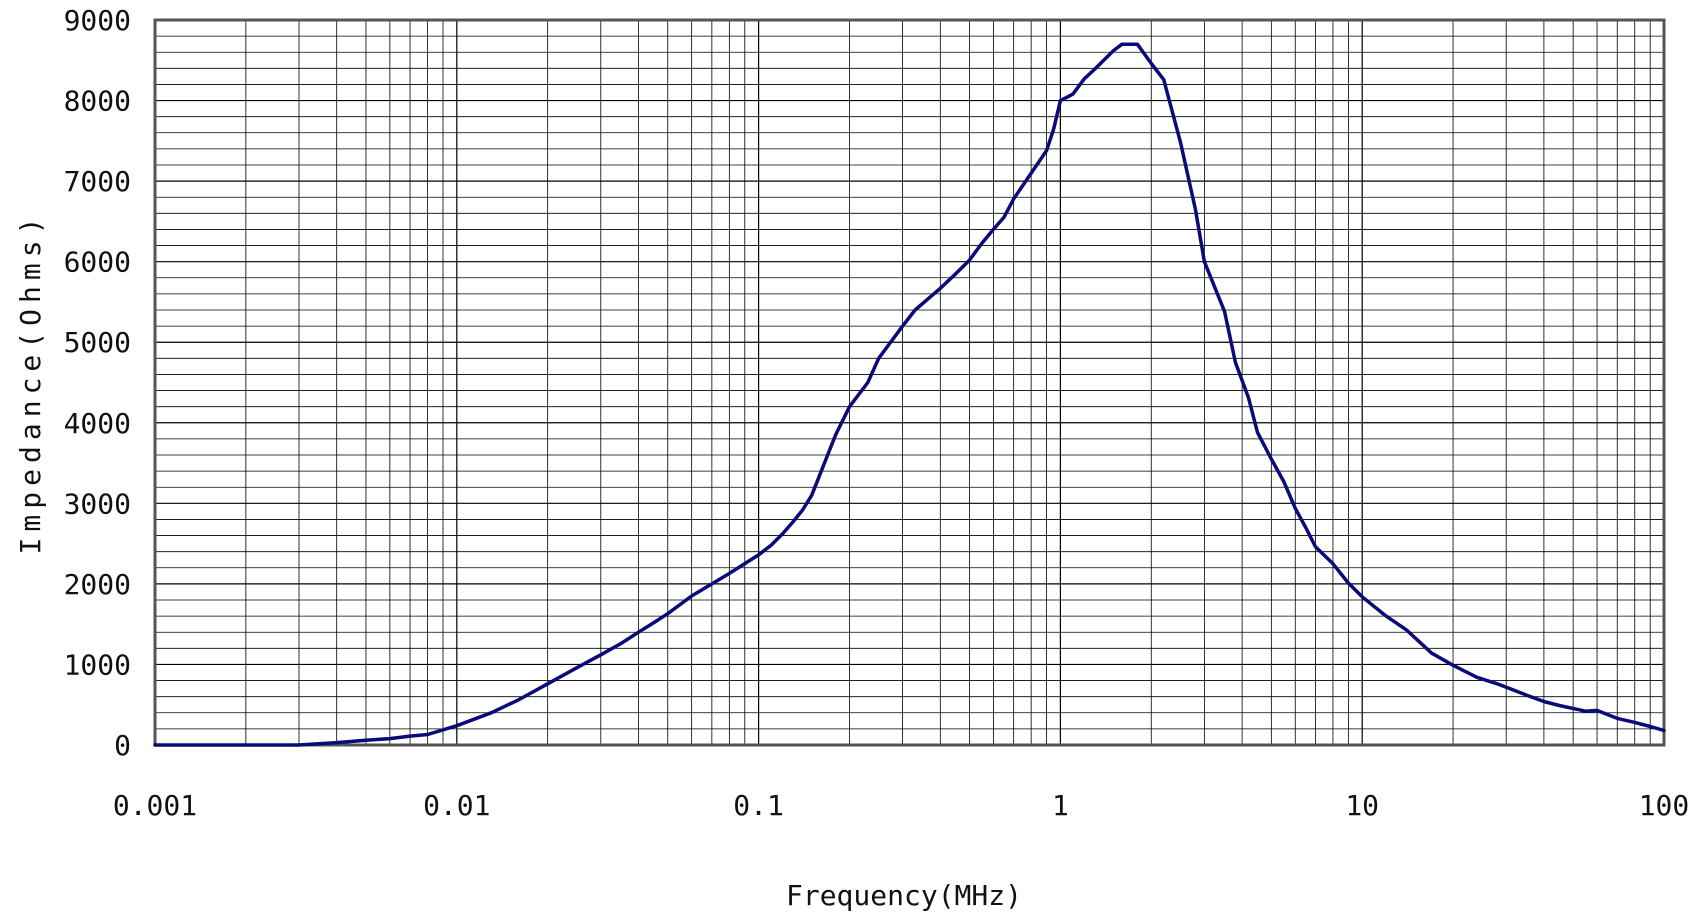 The width and height of the screenshot is (1699, 916). I want to click on x-tick-label: 0.001, so click(155, 805).